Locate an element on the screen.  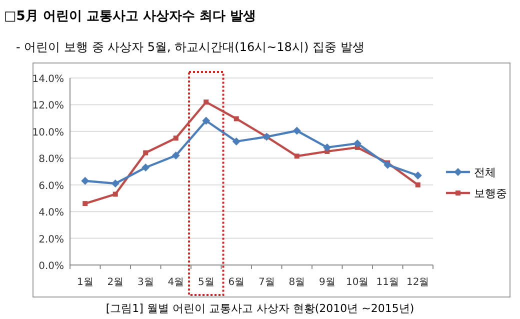
y-tick-label: 0.0% is located at coordinates (51, 266).